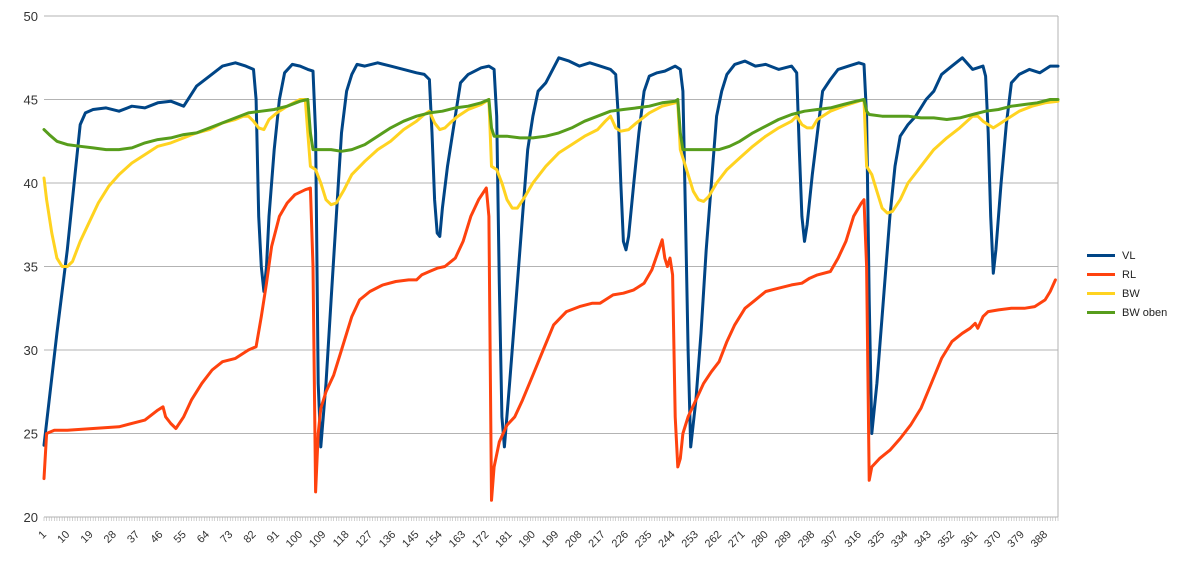 This screenshot has height=565, width=1185. Describe the element at coordinates (829, 539) in the screenshot. I see `x-tick-label: 307` at that location.